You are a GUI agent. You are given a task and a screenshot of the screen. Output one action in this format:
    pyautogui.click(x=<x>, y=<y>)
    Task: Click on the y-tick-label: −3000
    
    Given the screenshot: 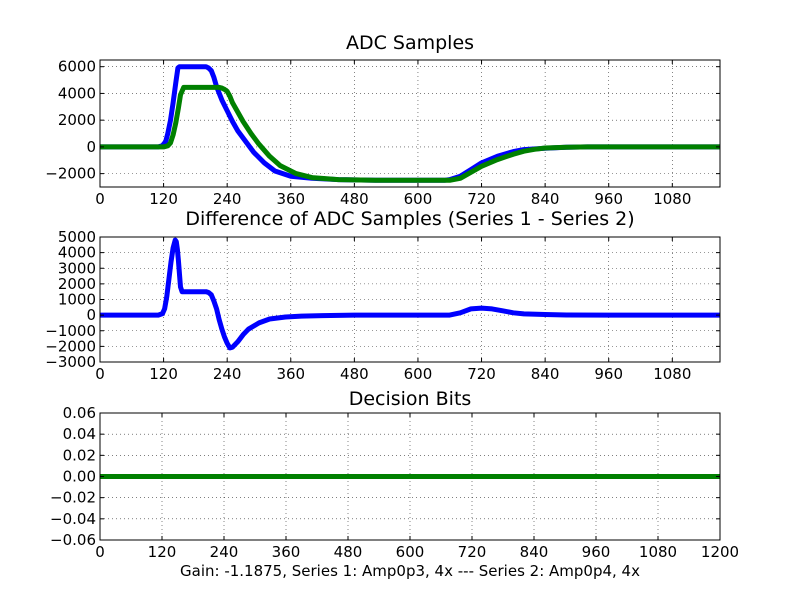 What is the action you would take?
    pyautogui.click(x=70, y=362)
    